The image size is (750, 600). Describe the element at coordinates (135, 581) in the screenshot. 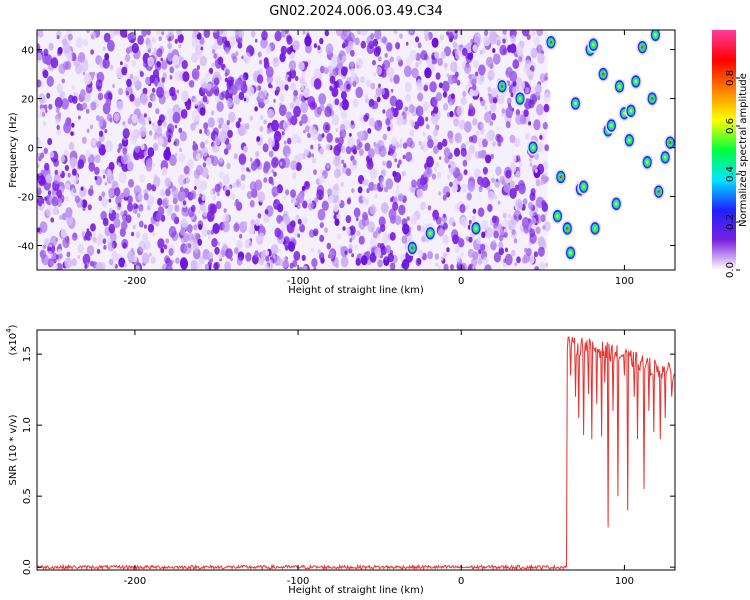

I see `snr-x-tick-label: -200` at that location.